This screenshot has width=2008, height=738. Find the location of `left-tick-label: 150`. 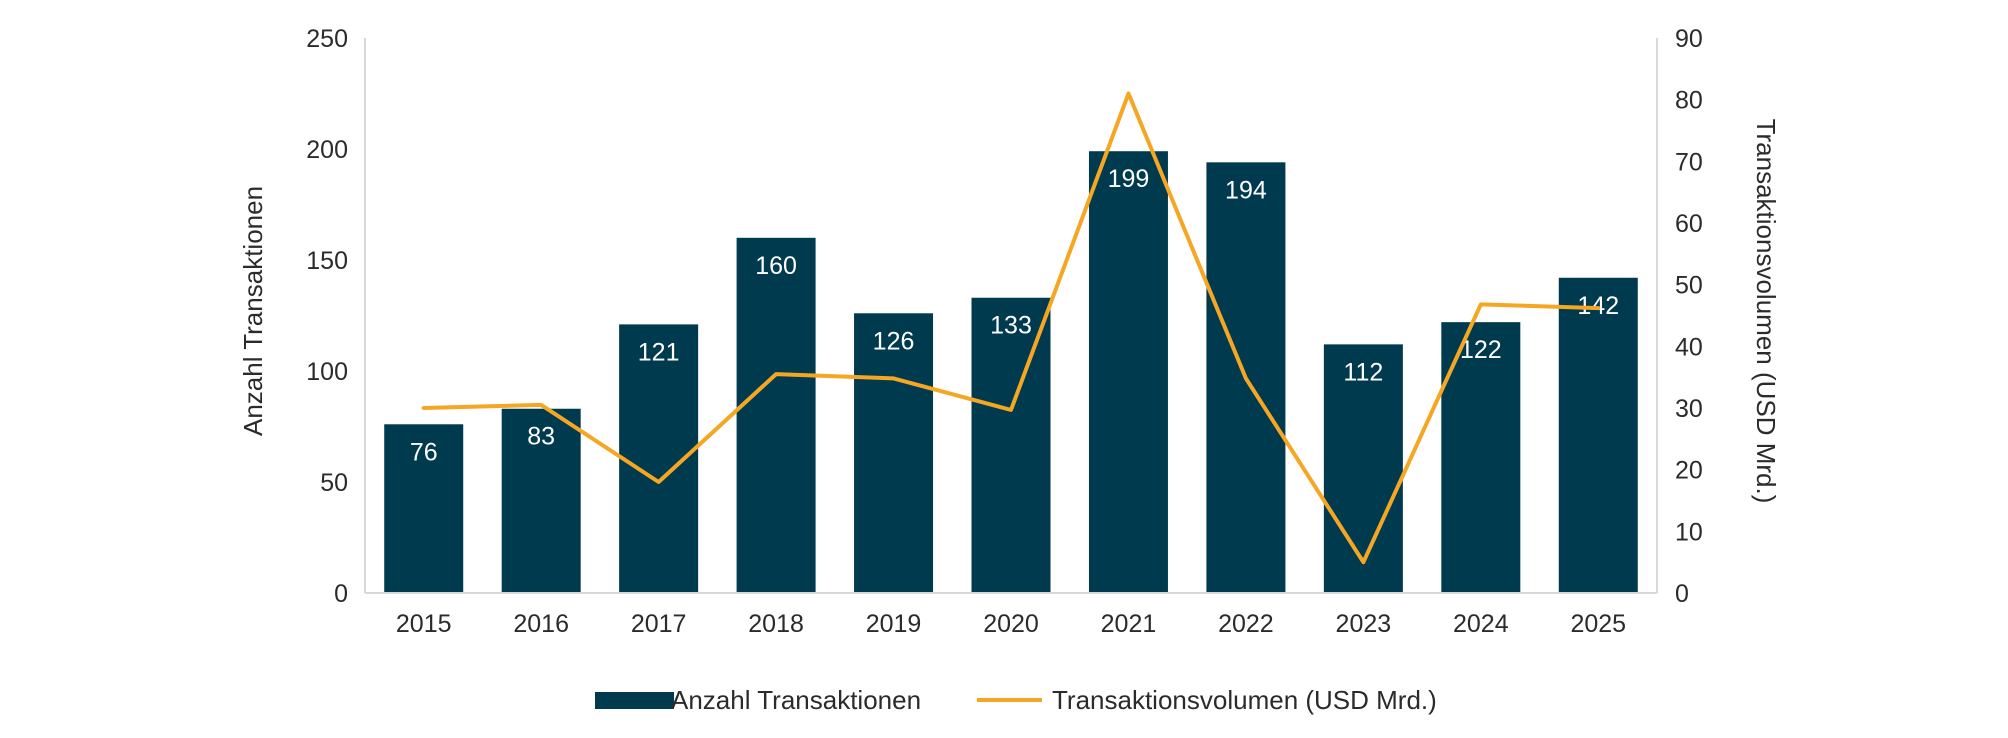

left-tick-label: 150 is located at coordinates (327, 261).